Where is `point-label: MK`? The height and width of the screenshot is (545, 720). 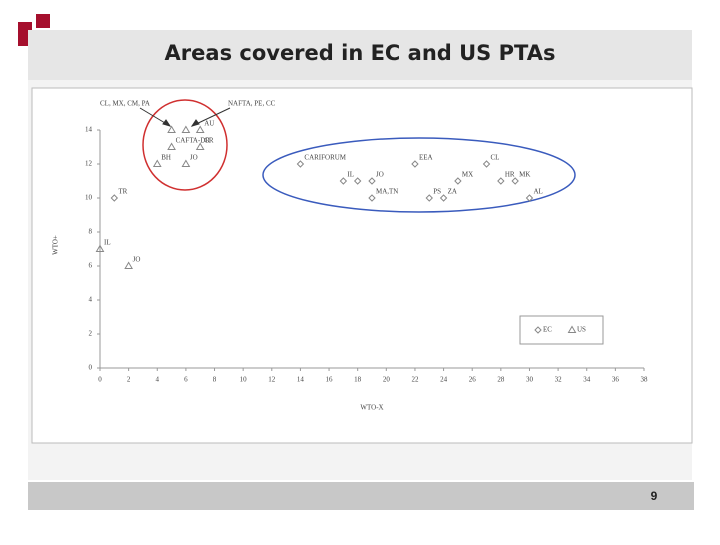 point-label: MK is located at coordinates (524, 175).